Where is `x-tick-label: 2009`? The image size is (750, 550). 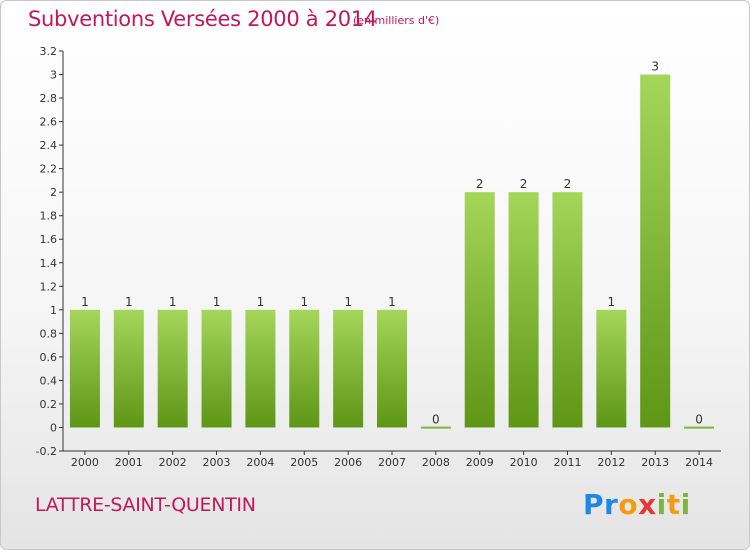
x-tick-label: 2009 is located at coordinates (480, 462).